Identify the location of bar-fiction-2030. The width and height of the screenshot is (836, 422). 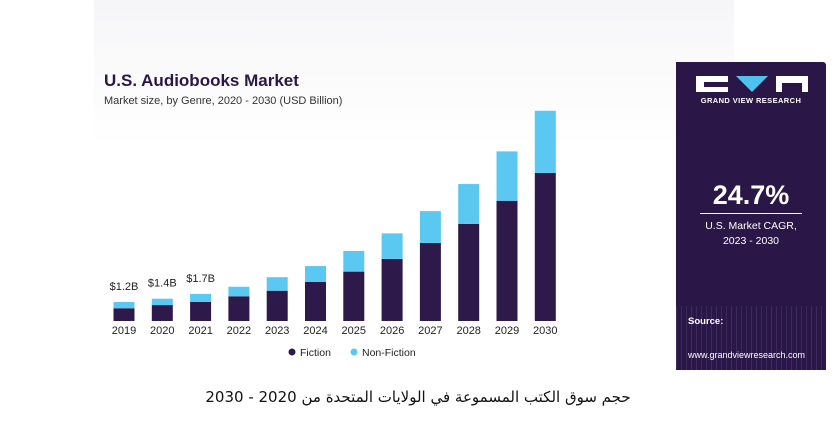
(545, 246).